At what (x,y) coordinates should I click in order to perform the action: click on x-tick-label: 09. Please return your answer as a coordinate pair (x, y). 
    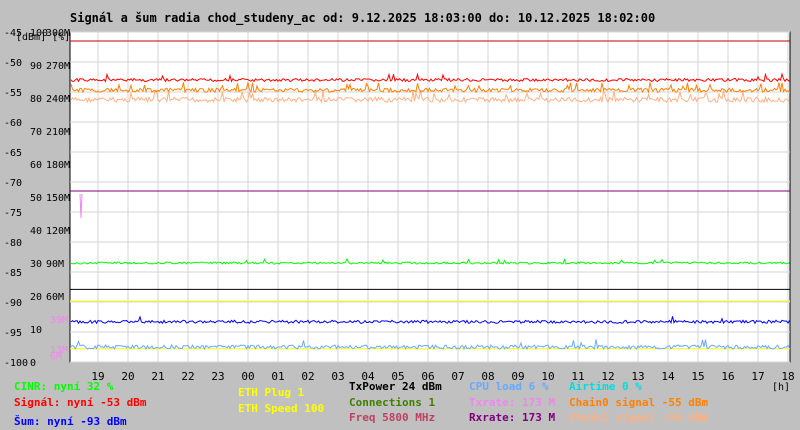
    Looking at the image, I should click on (517, 376).